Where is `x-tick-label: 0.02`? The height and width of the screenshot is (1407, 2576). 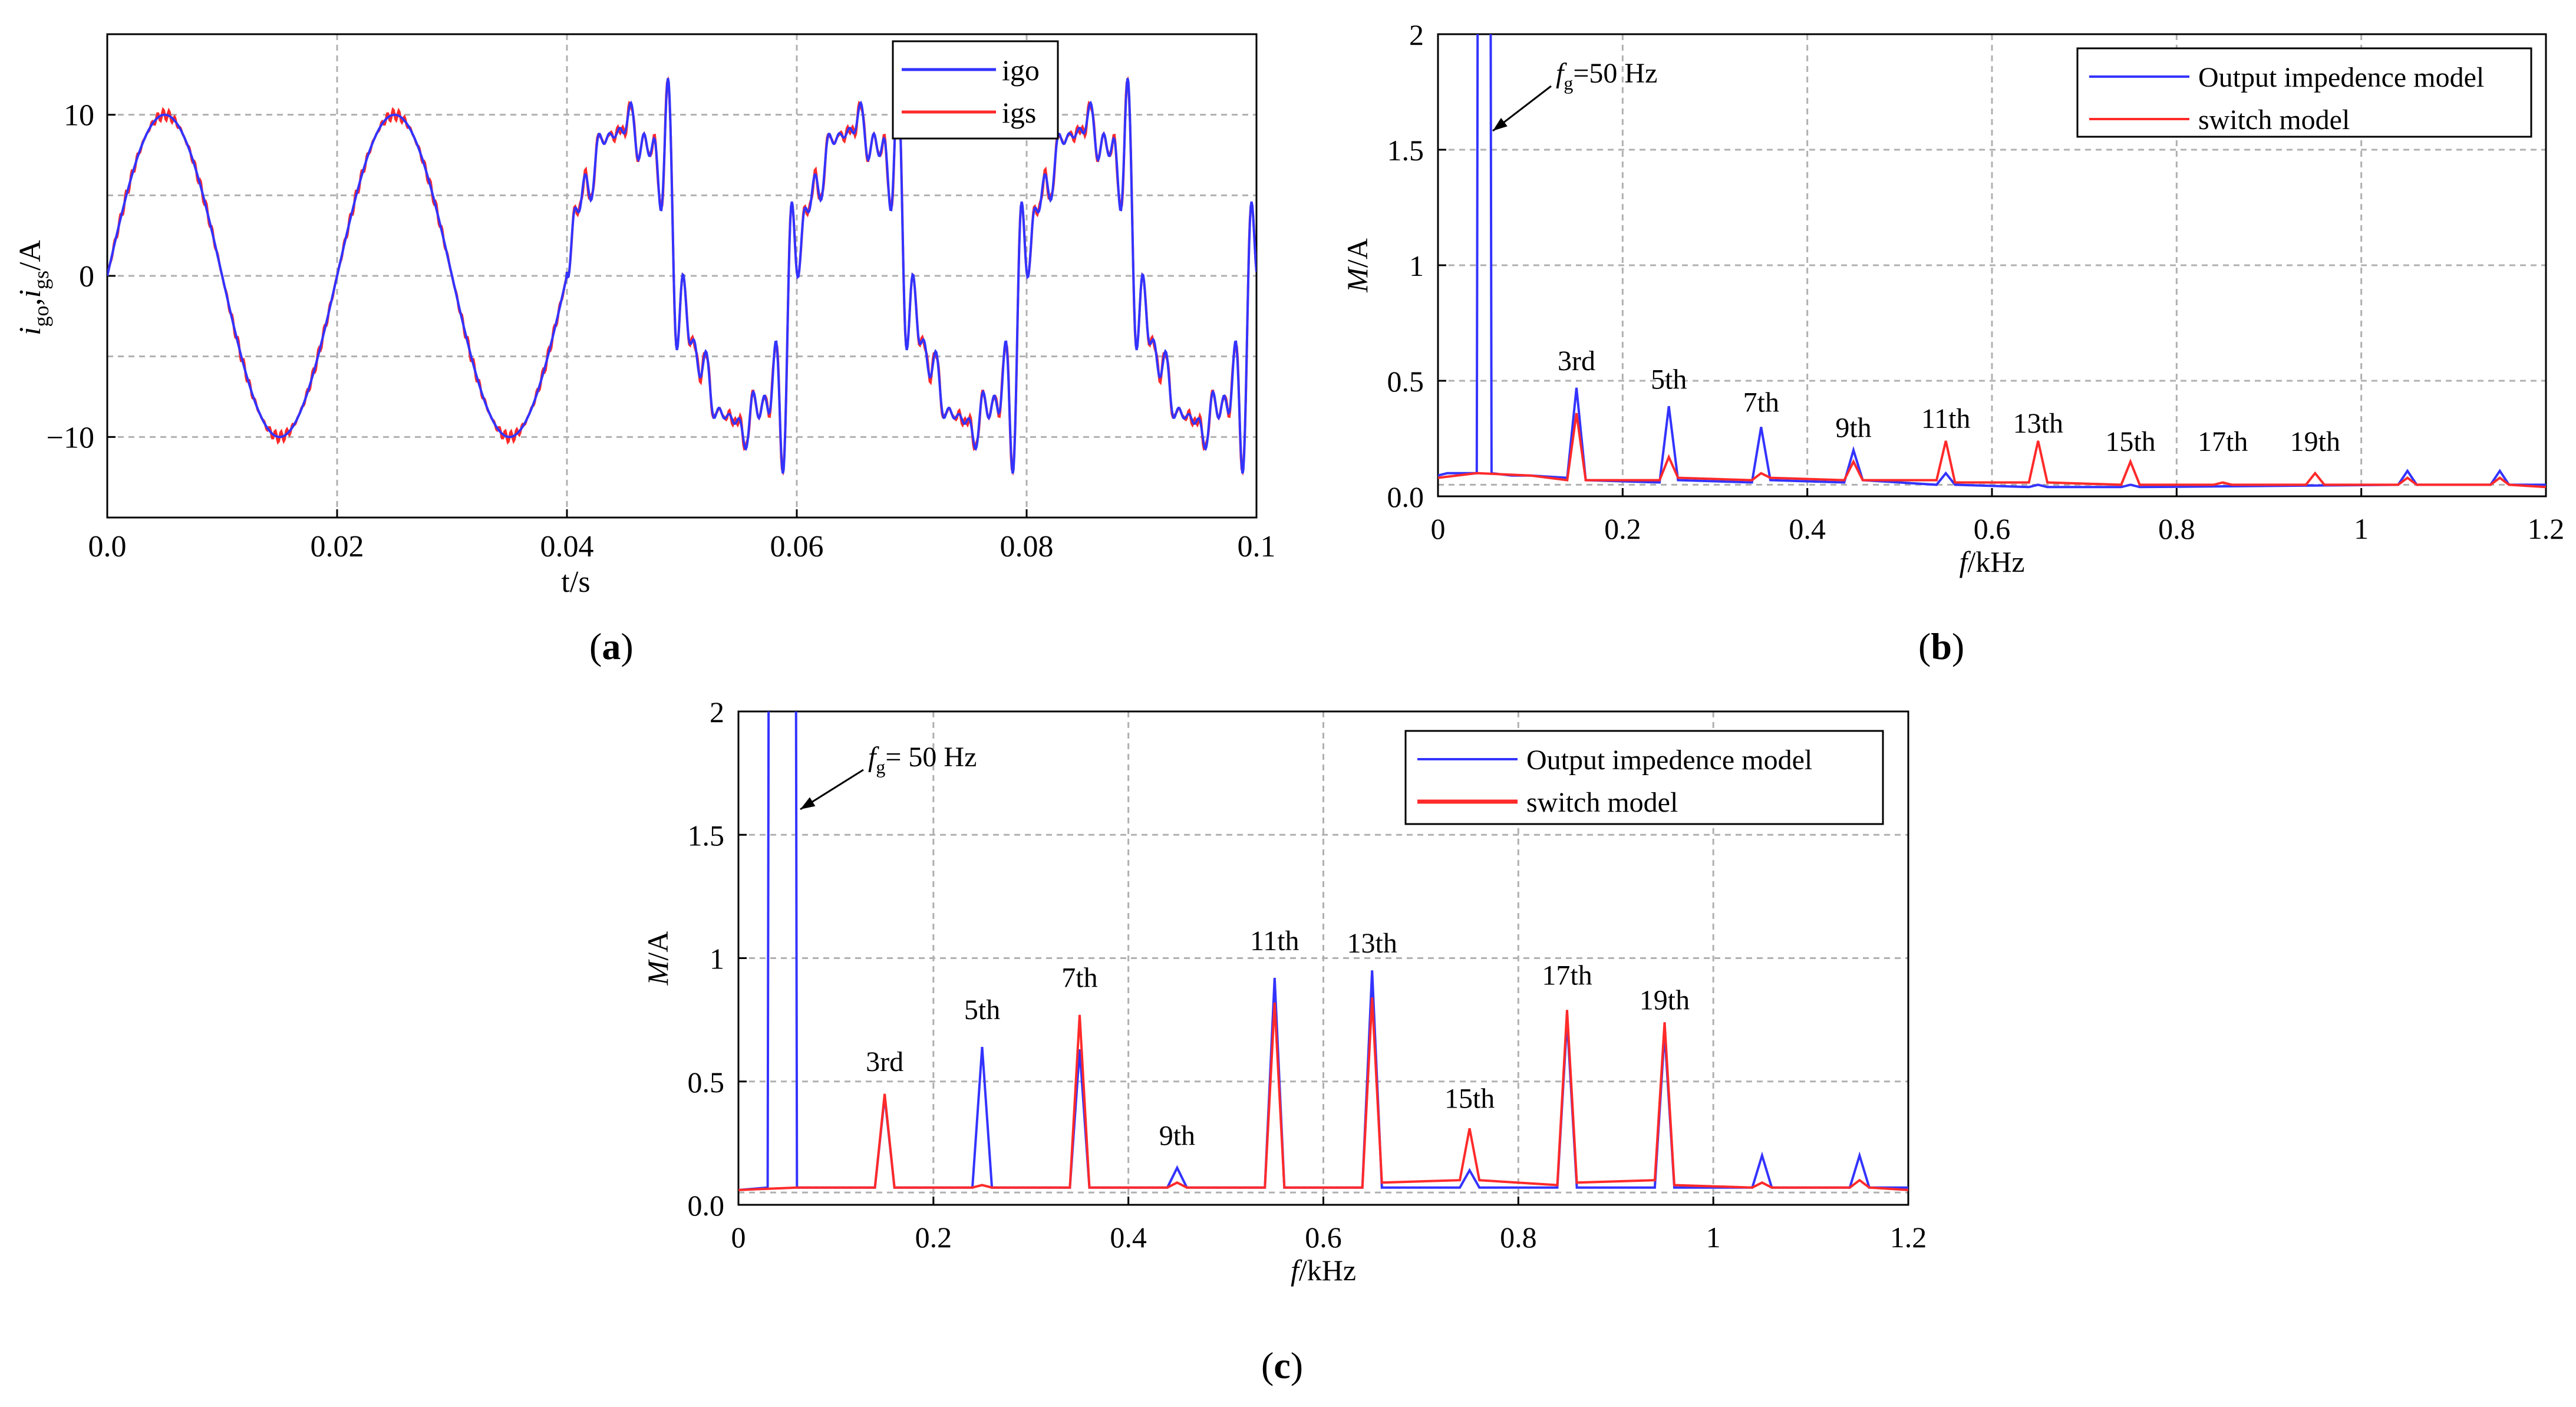 x-tick-label: 0.02 is located at coordinates (337, 547).